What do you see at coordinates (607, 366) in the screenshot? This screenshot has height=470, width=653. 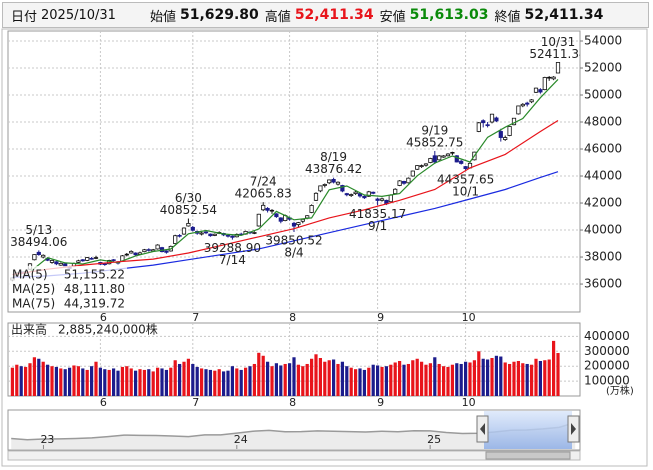 I see `y-tick-label: 200000` at bounding box center [607, 366].